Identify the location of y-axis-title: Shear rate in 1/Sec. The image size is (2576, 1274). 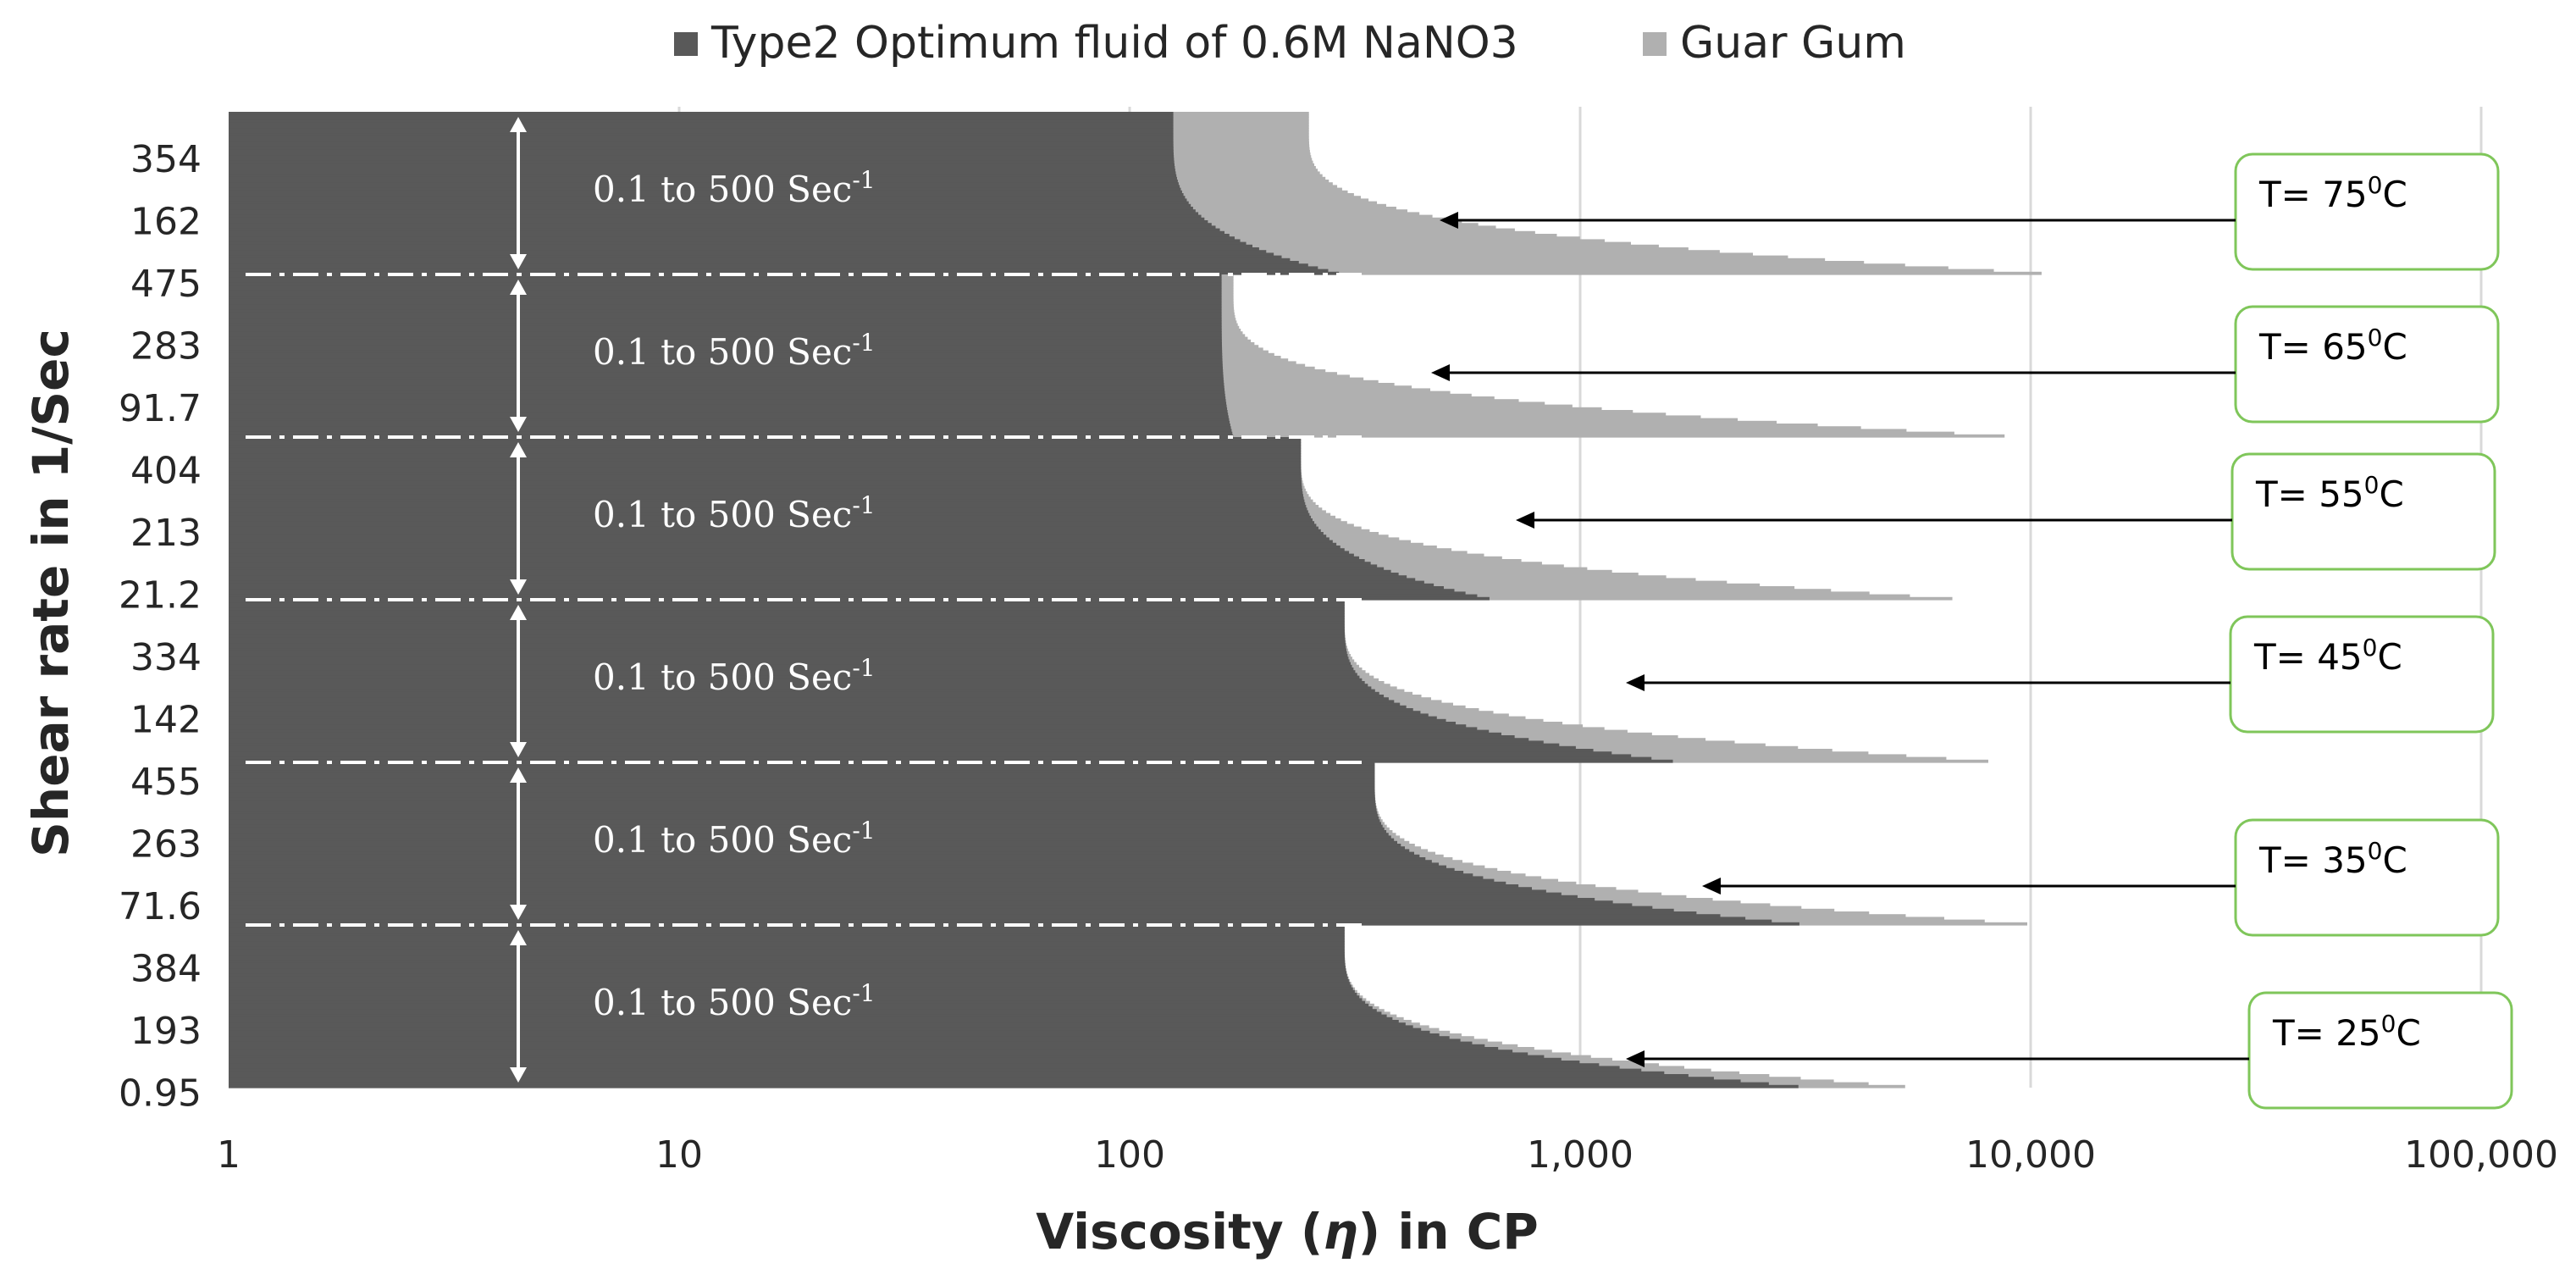
(51, 593).